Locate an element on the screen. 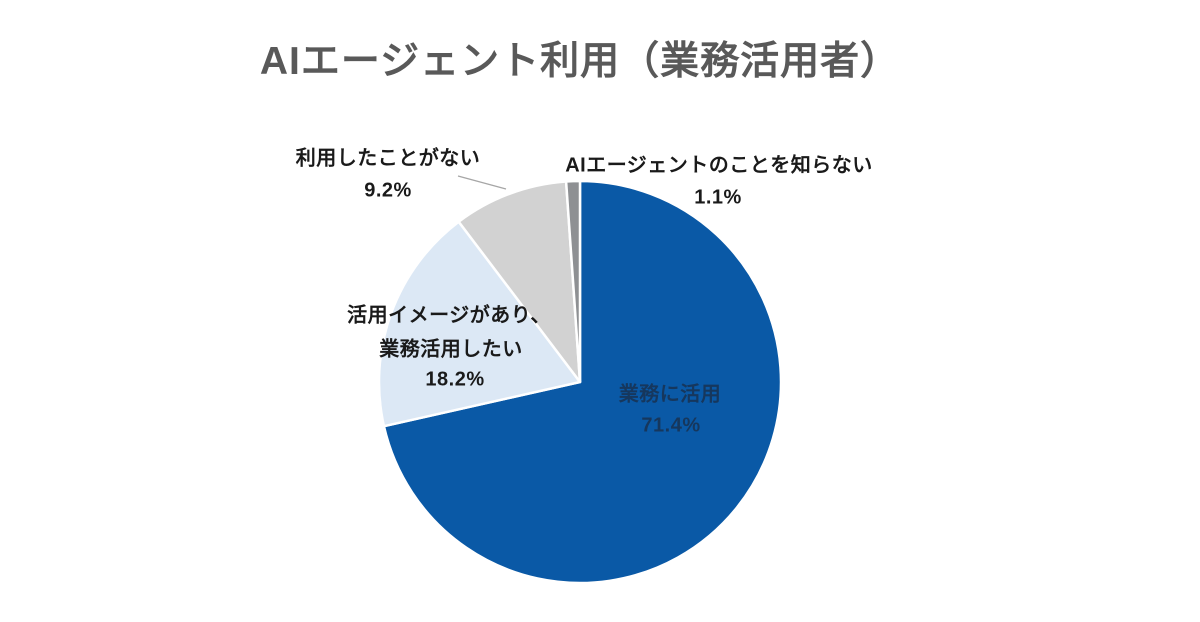  label-unknown-pct: 1.1% is located at coordinates (718, 197).